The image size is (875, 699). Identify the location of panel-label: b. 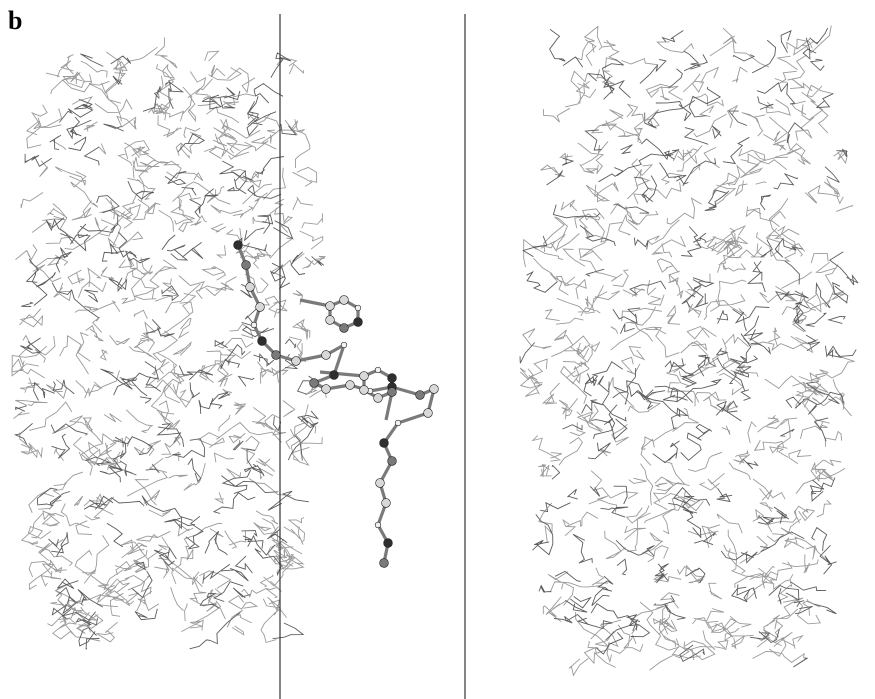
(15, 20).